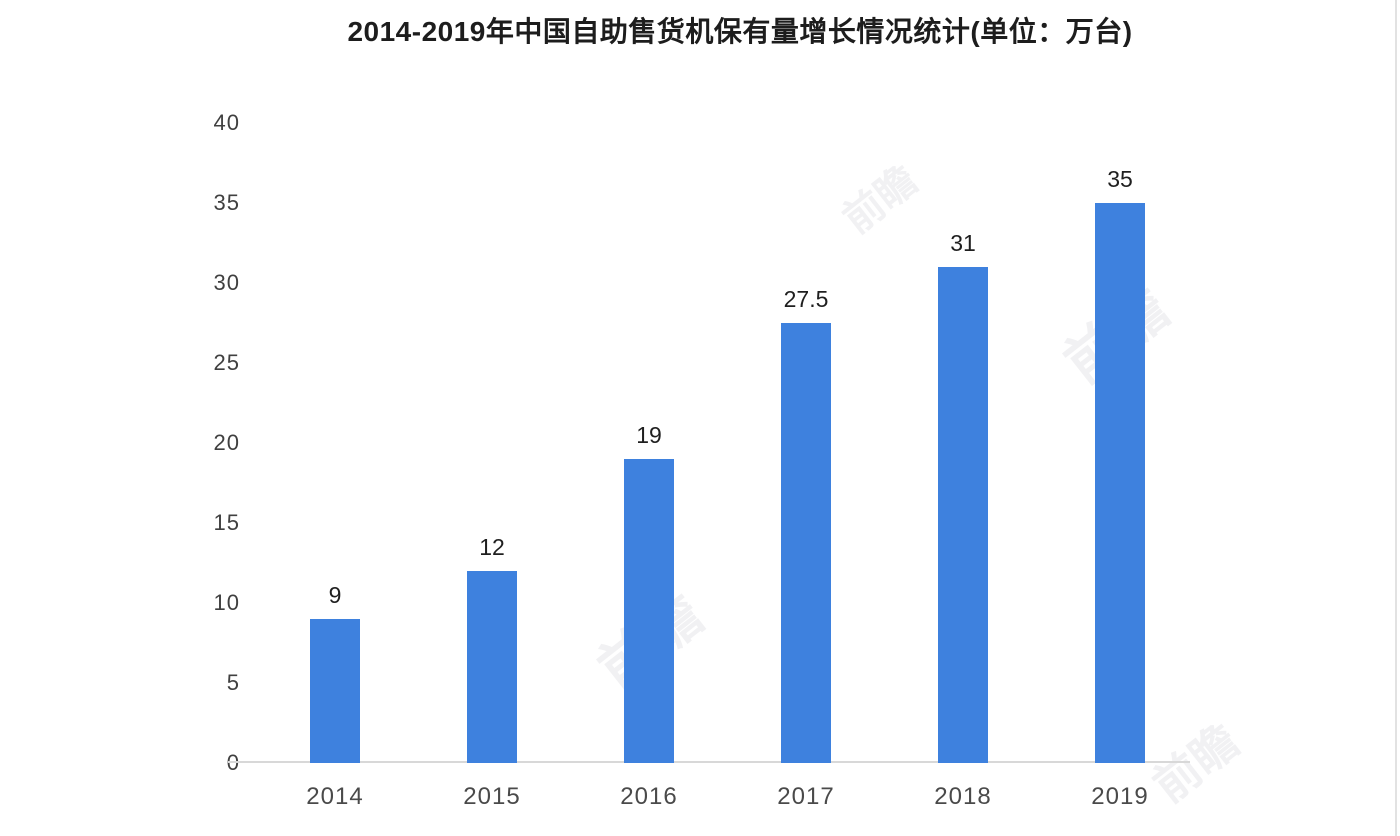 The height and width of the screenshot is (836, 1400). Describe the element at coordinates (806, 543) in the screenshot. I see `bar-2017` at that location.